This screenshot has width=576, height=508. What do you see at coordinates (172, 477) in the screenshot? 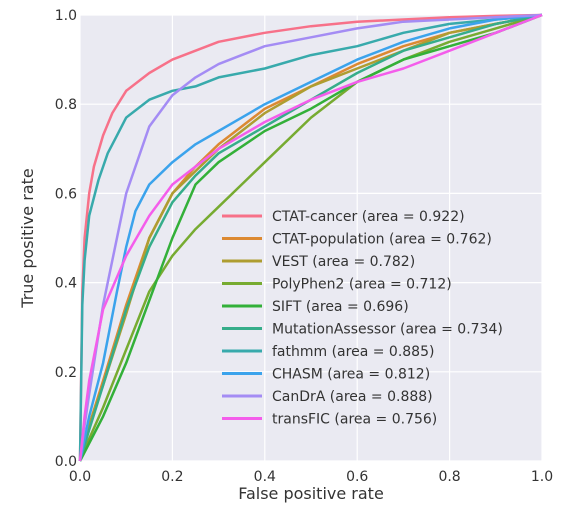
I see `x-tick-label: 0.2` at bounding box center [172, 477].